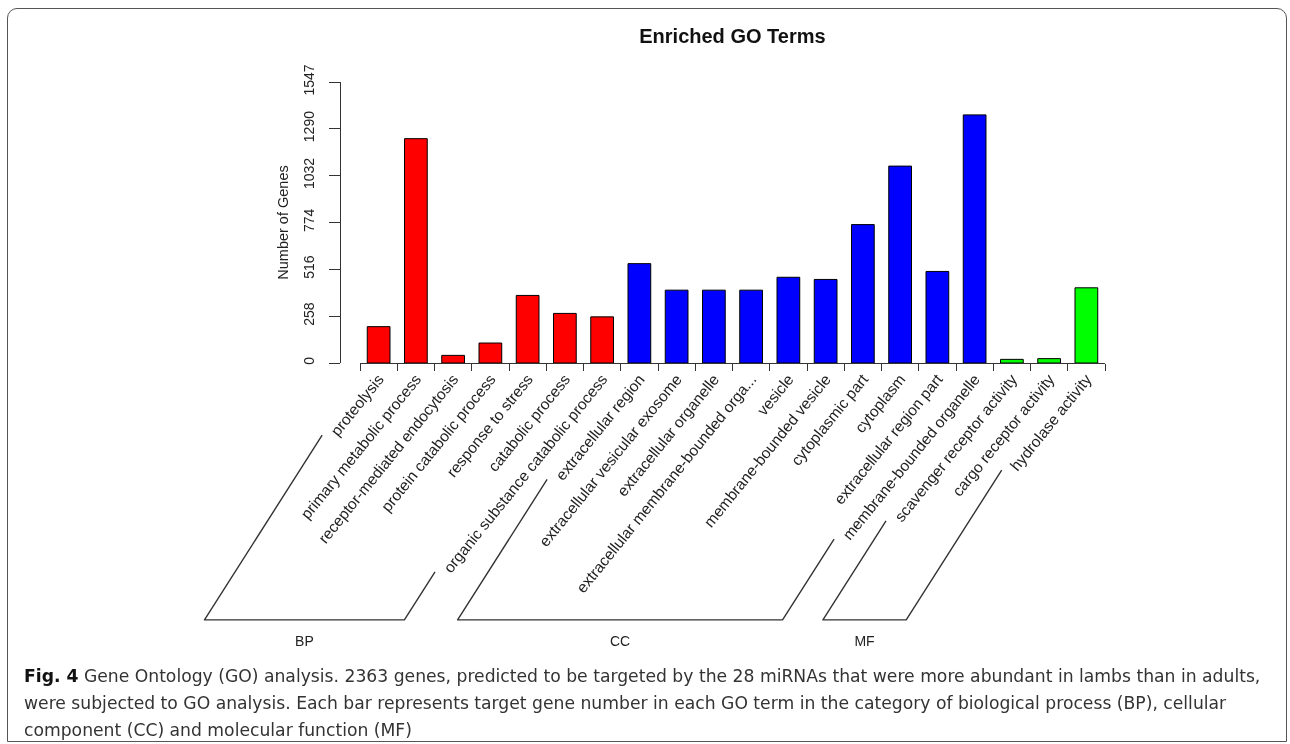 The image size is (1290, 744). Describe the element at coordinates (309, 220) in the screenshot. I see `y-tick-label: 774` at that location.